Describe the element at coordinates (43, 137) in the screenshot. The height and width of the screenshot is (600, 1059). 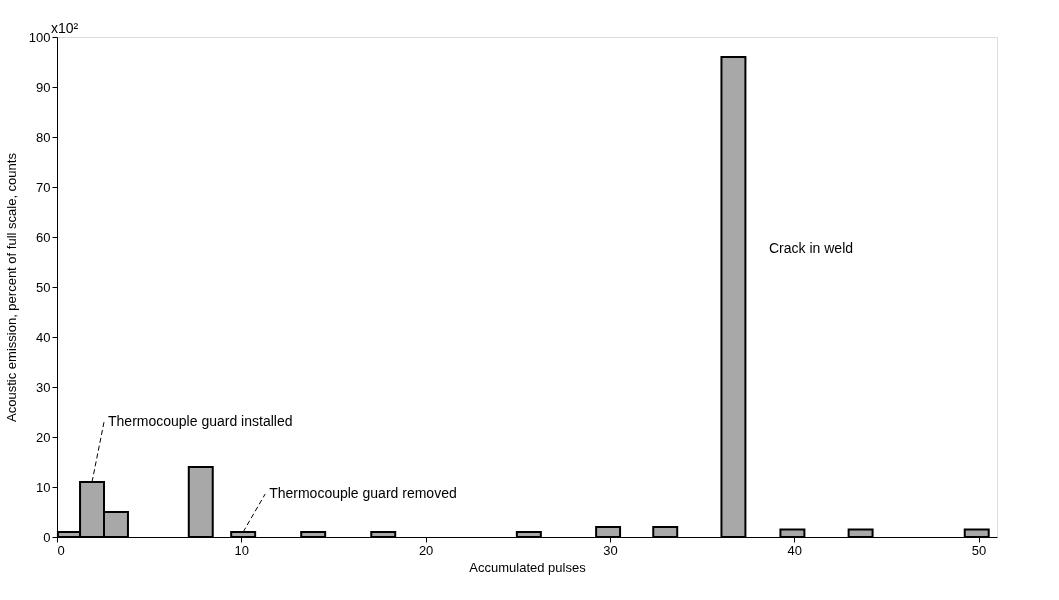
I see `y-tick-label: 80` at that location.